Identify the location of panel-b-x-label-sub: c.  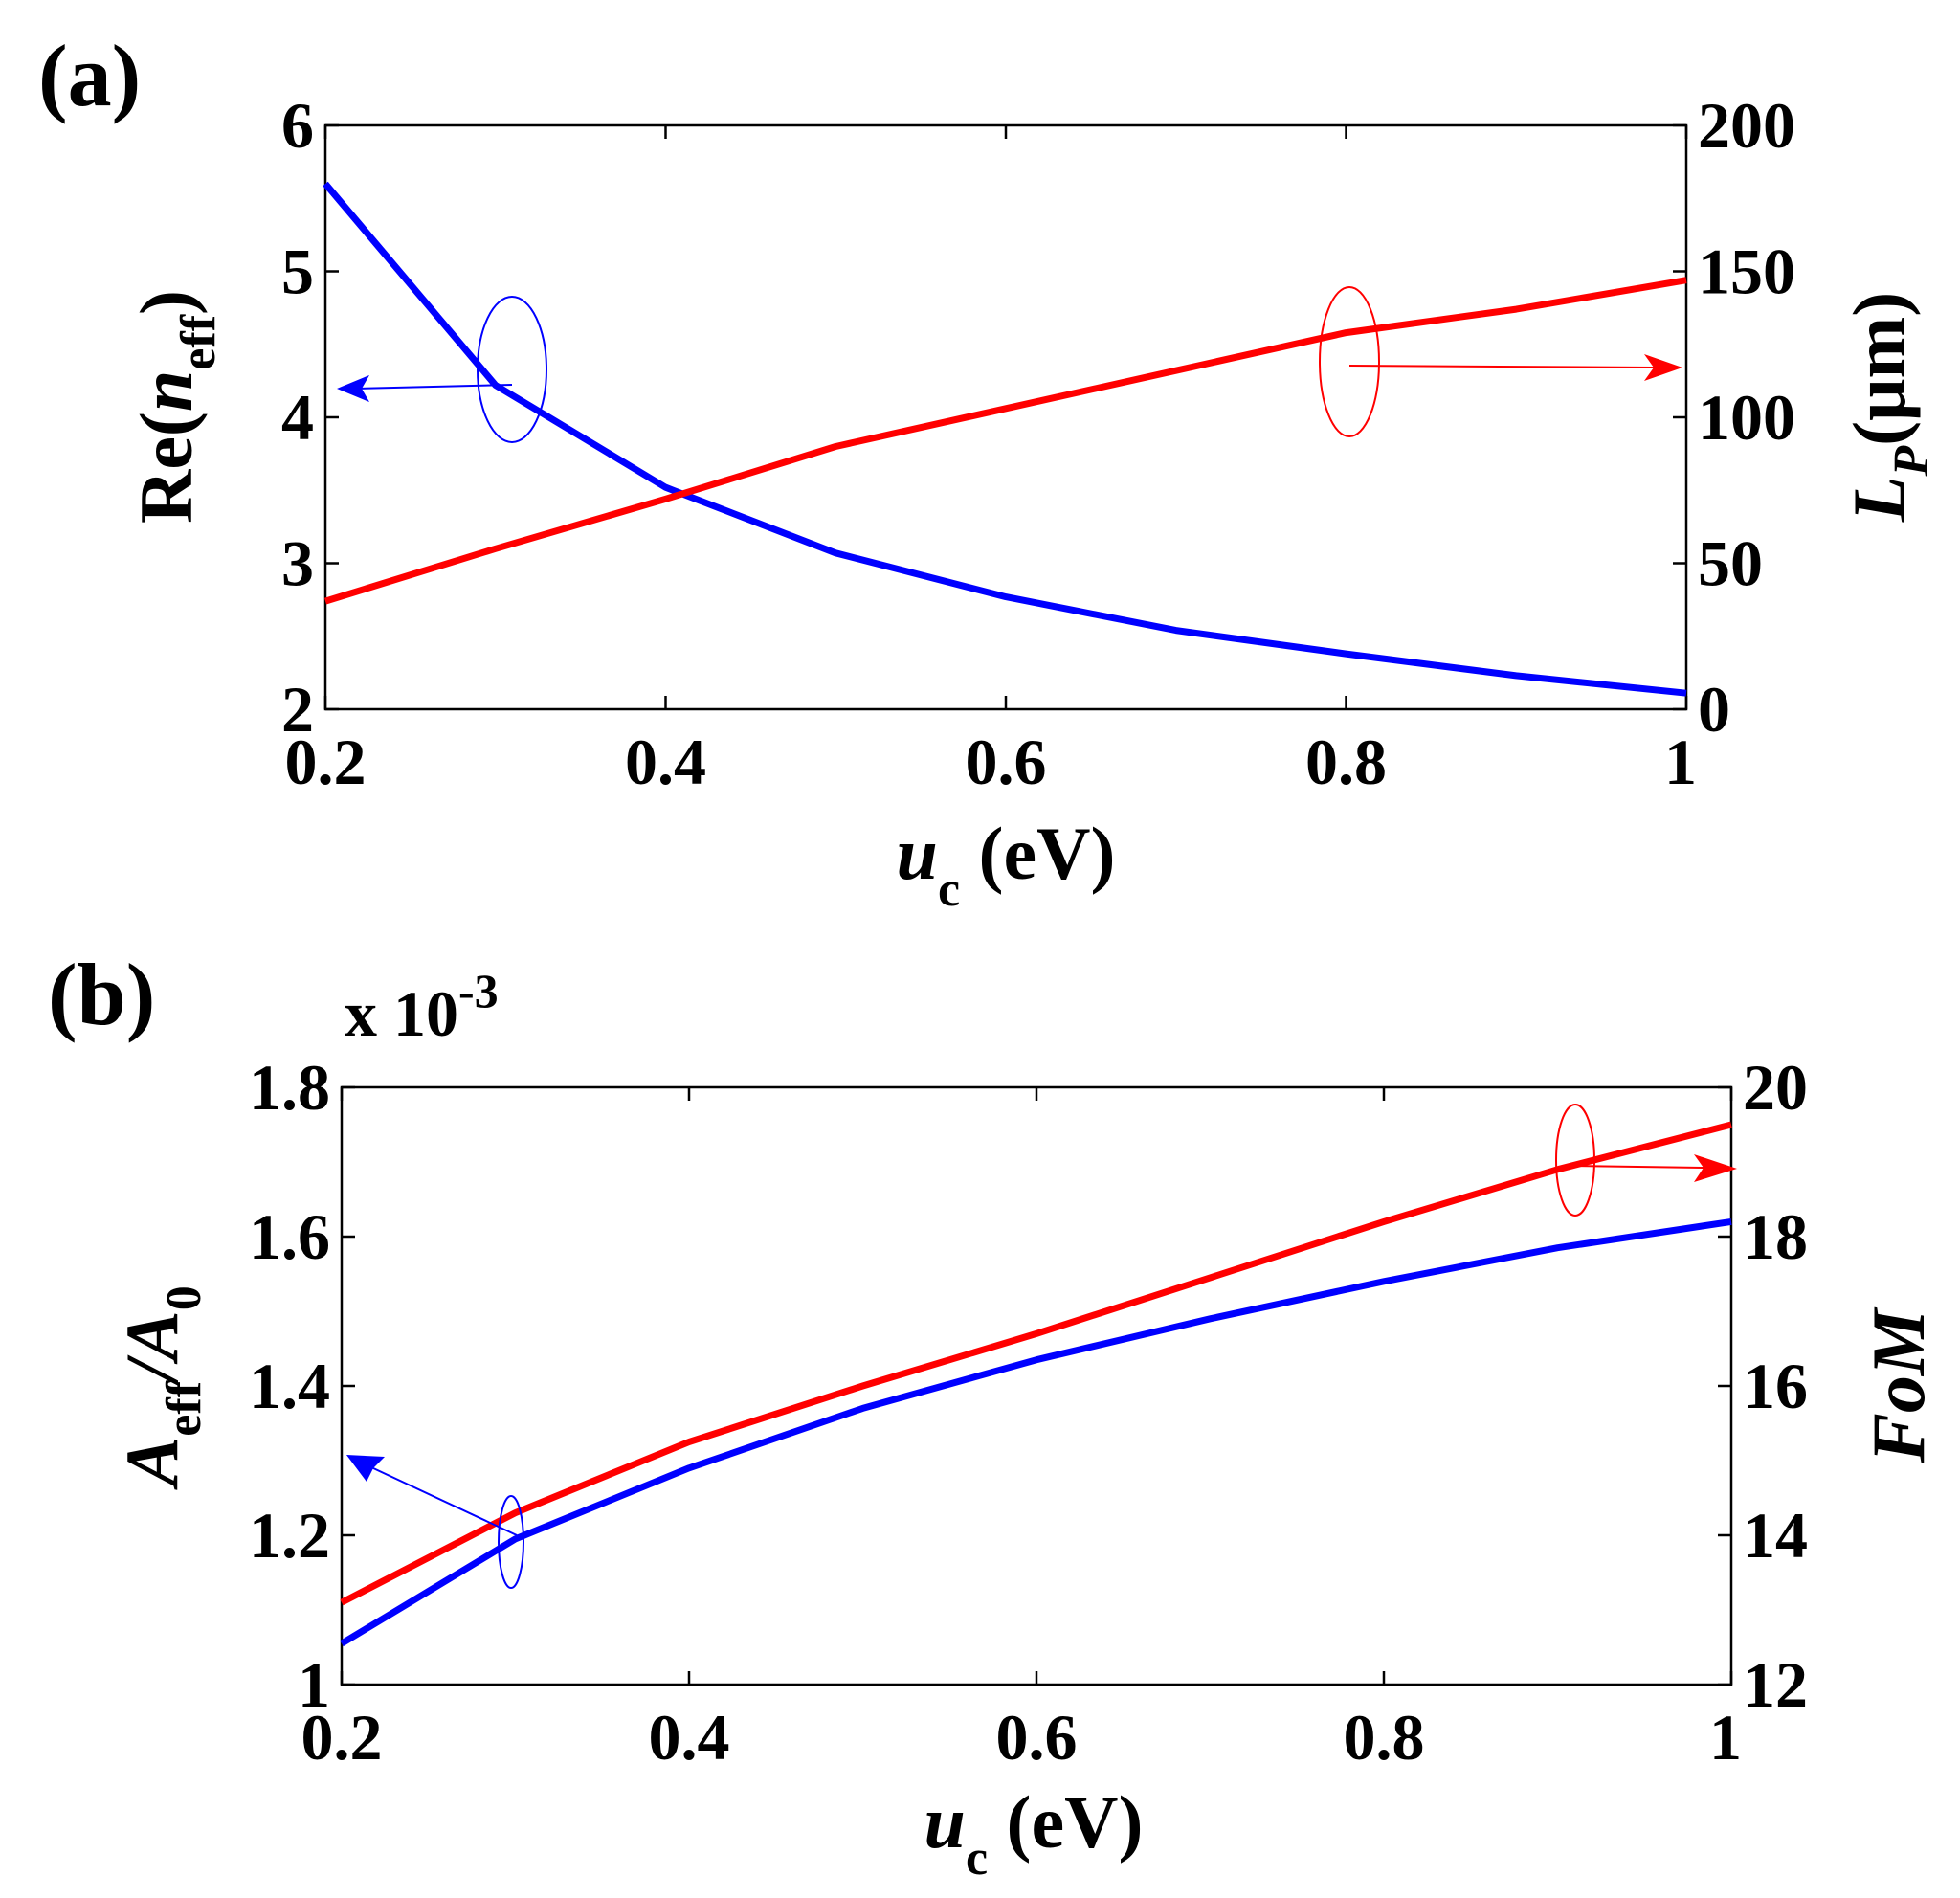
(977, 1858).